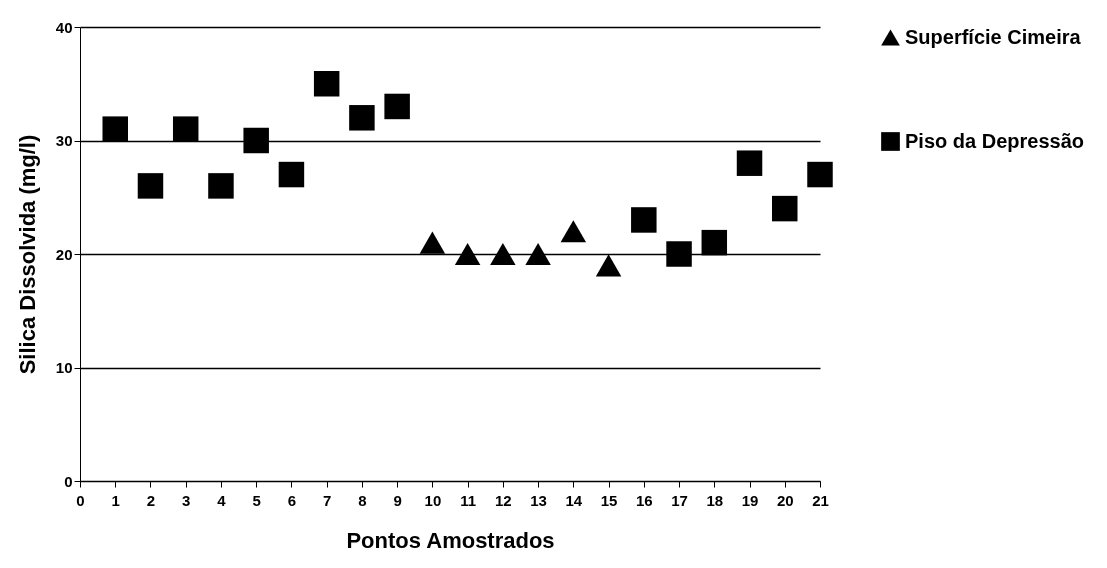  Describe the element at coordinates (574, 500) in the screenshot. I see `x-tick-label: 14` at that location.